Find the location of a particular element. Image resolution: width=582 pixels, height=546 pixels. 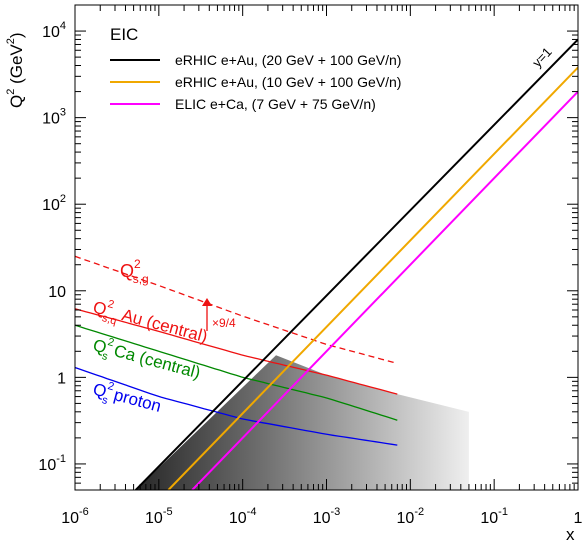

y-tick-label: 10³ is located at coordinates (54, 117).